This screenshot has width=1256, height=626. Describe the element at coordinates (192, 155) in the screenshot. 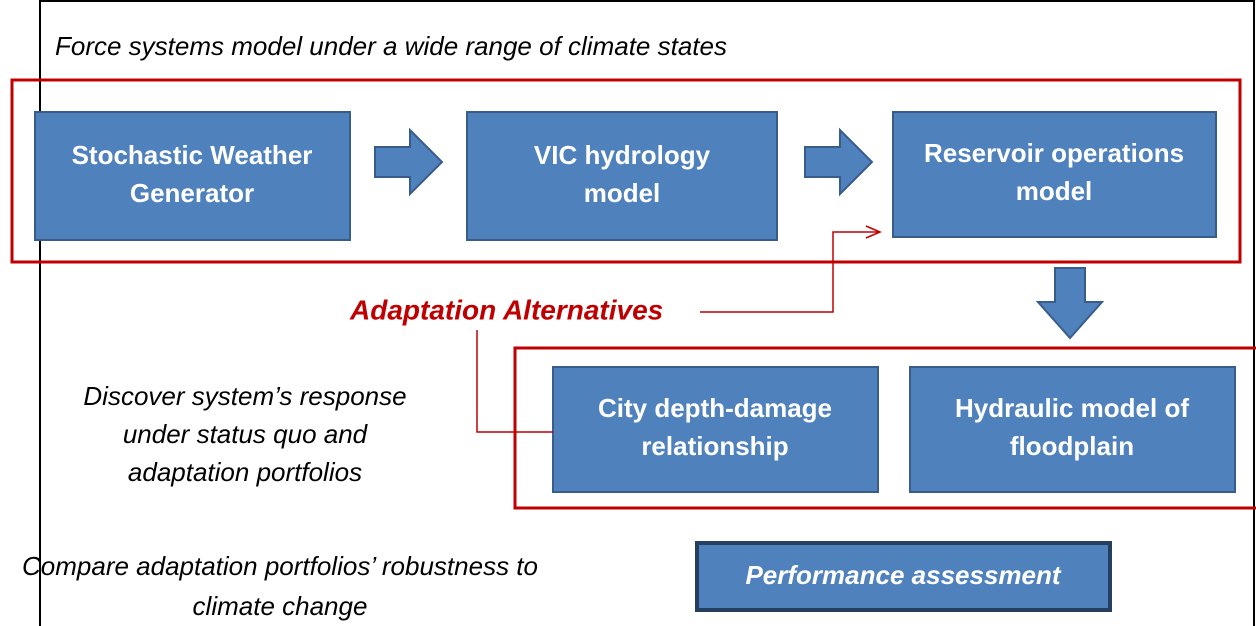

I see `node-label: Stochastic Weather` at that location.